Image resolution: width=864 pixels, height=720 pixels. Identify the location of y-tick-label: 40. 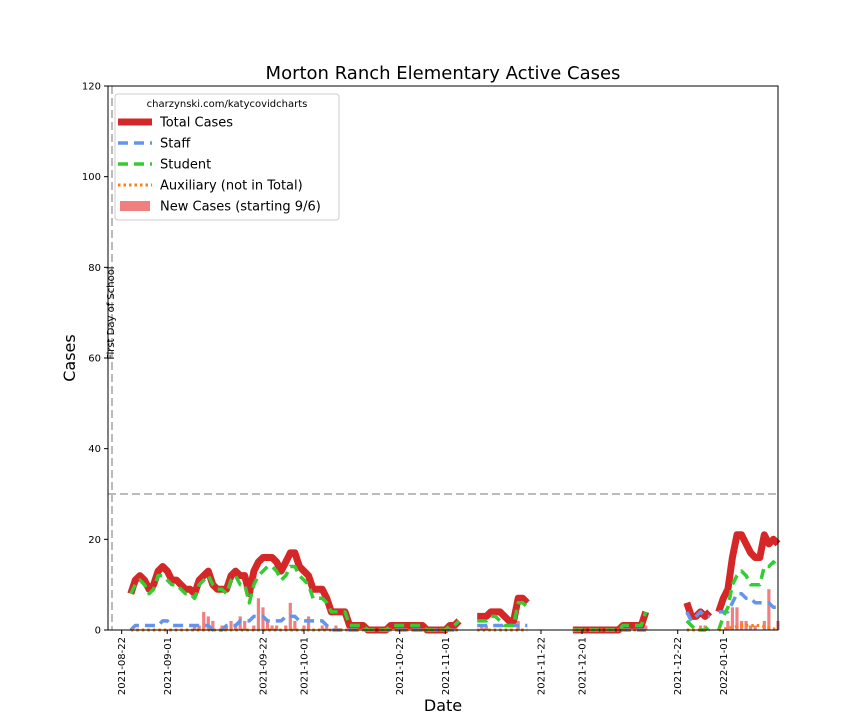
(94, 449).